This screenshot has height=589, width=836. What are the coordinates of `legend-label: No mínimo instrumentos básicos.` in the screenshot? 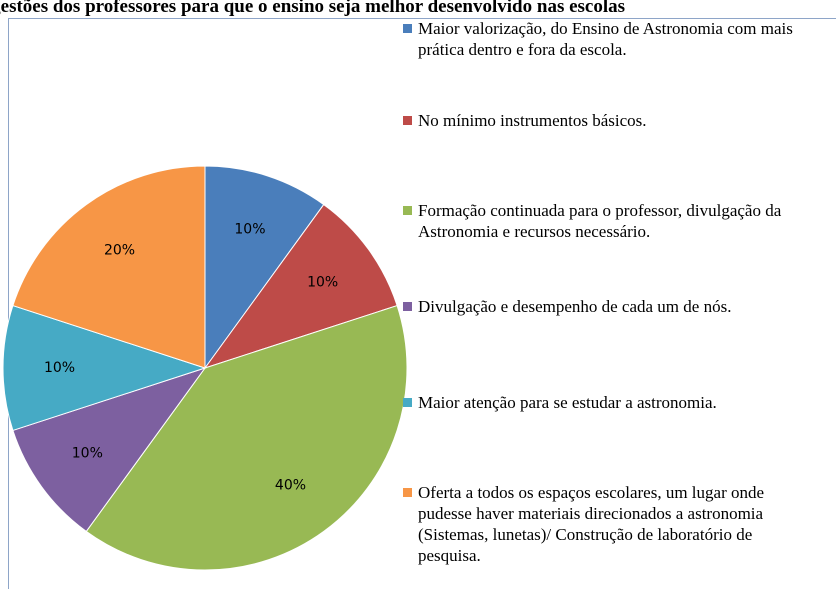 It's located at (532, 120).